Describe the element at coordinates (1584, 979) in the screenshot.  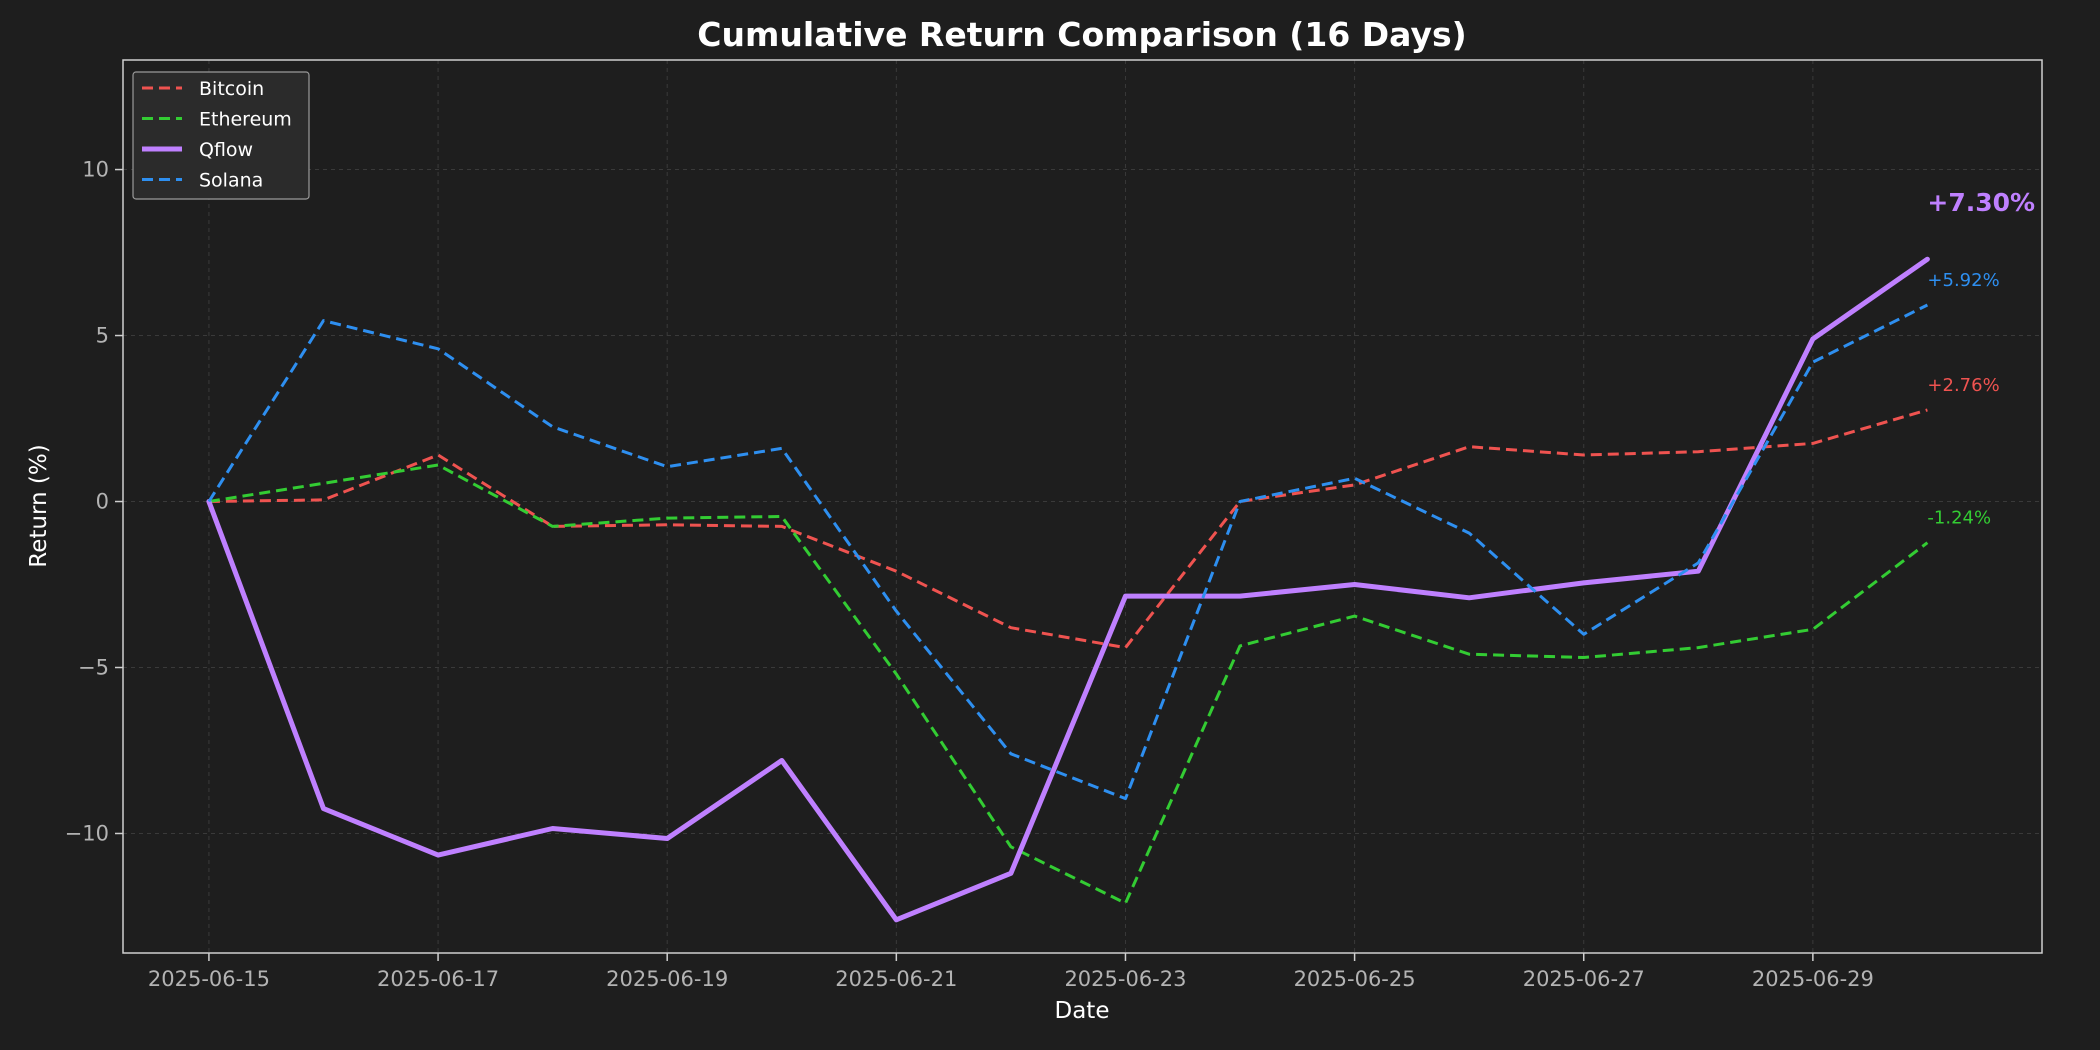
I see `x-tick-label: 2025-06-27` at that location.